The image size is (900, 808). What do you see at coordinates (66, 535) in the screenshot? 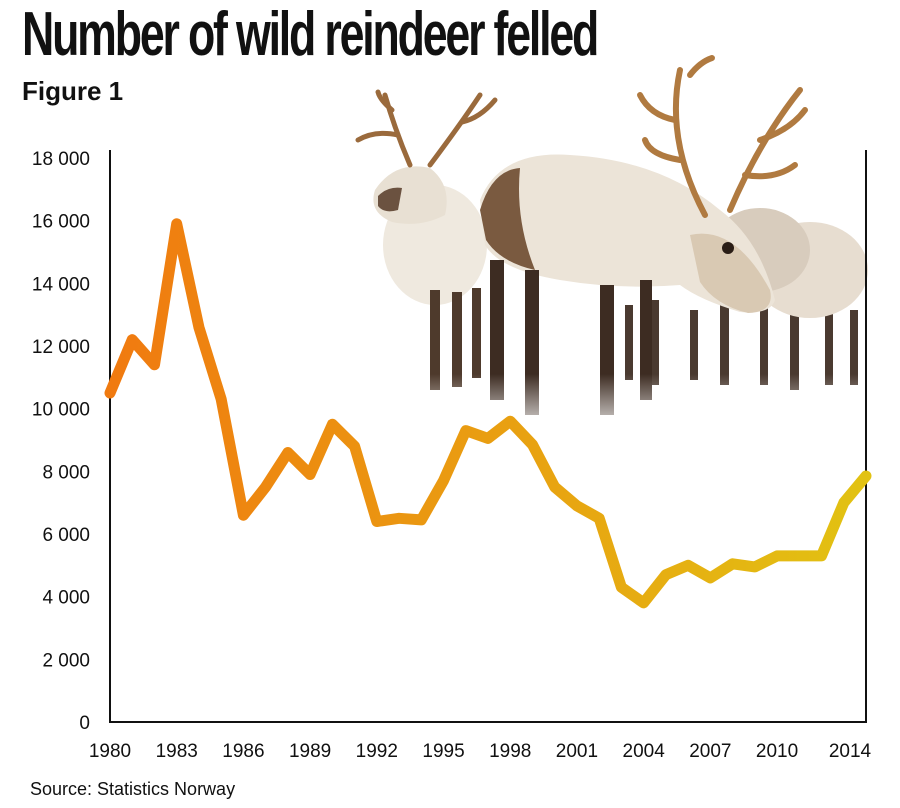
I see `y-tick-label: 6 000` at bounding box center [66, 535].